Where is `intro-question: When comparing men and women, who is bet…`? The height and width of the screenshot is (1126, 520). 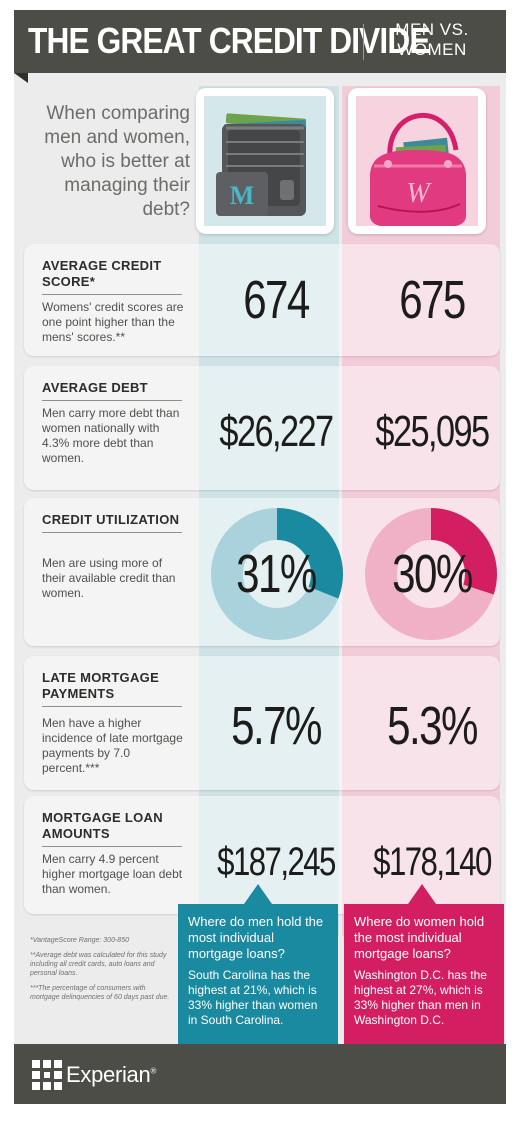
intro-question: When comparing men and women, who is bet… is located at coordinates (117, 161).